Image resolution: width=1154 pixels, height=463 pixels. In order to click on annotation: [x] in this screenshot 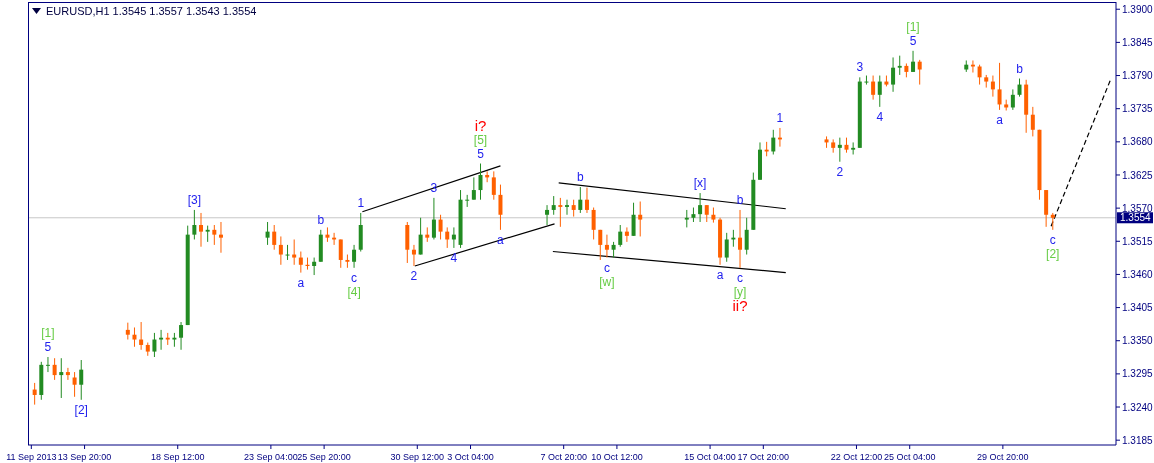, I will do `click(700, 183)`.